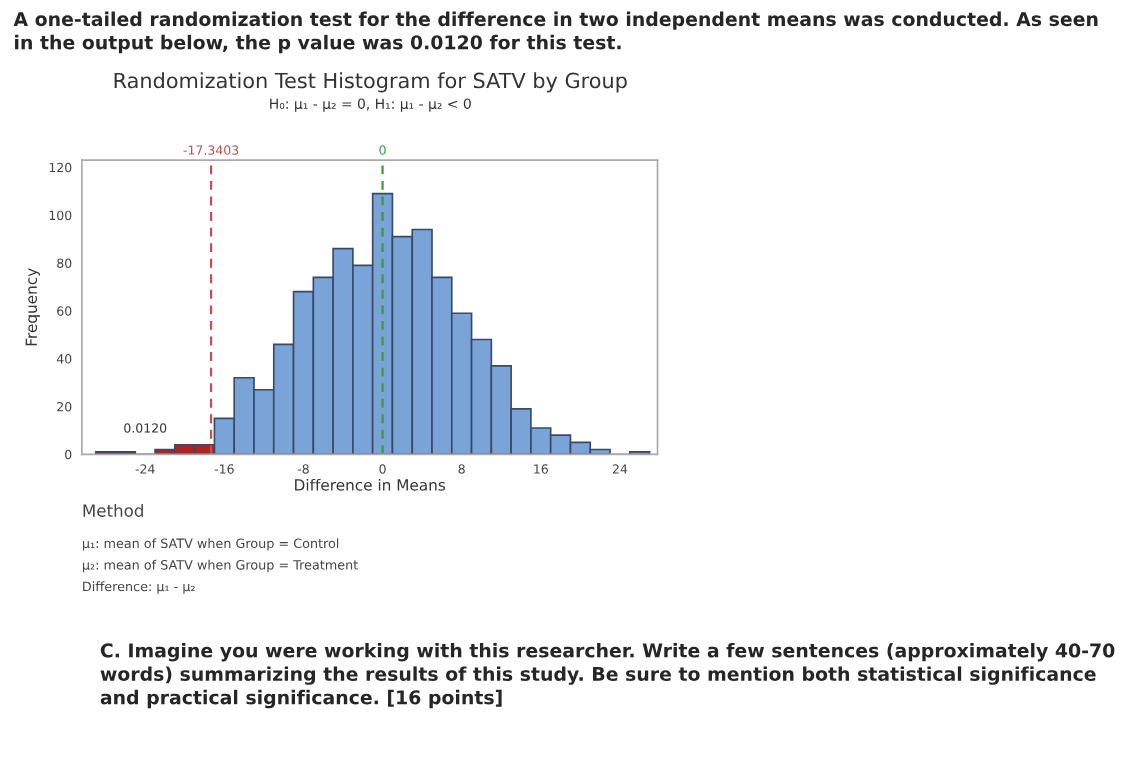  What do you see at coordinates (607, 675) in the screenshot?
I see `text: C. Imagine you were working with this researcher. Write a few sentences (approximately 40-70 words) summarizing the results of this study. Be sure to mention both statistical significance and practical significance. [16 points]` at bounding box center [607, 675].